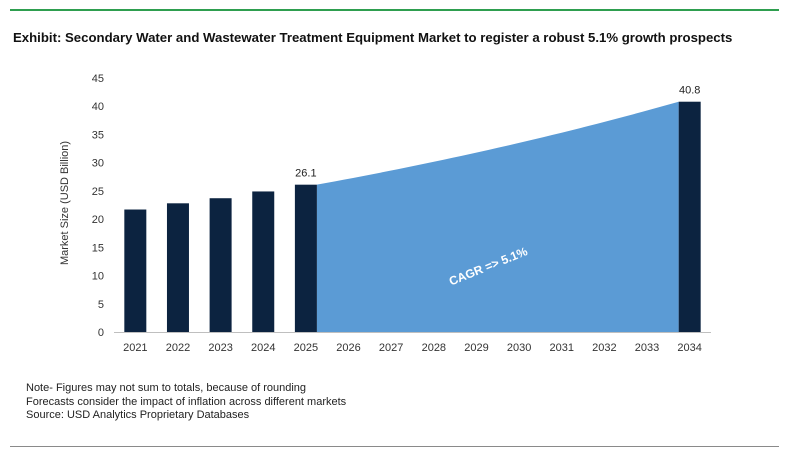 Image resolution: width=801 pixels, height=462 pixels. Describe the element at coordinates (65, 203) in the screenshot. I see `y-axis-label: Market Size (USD Billion)` at that location.